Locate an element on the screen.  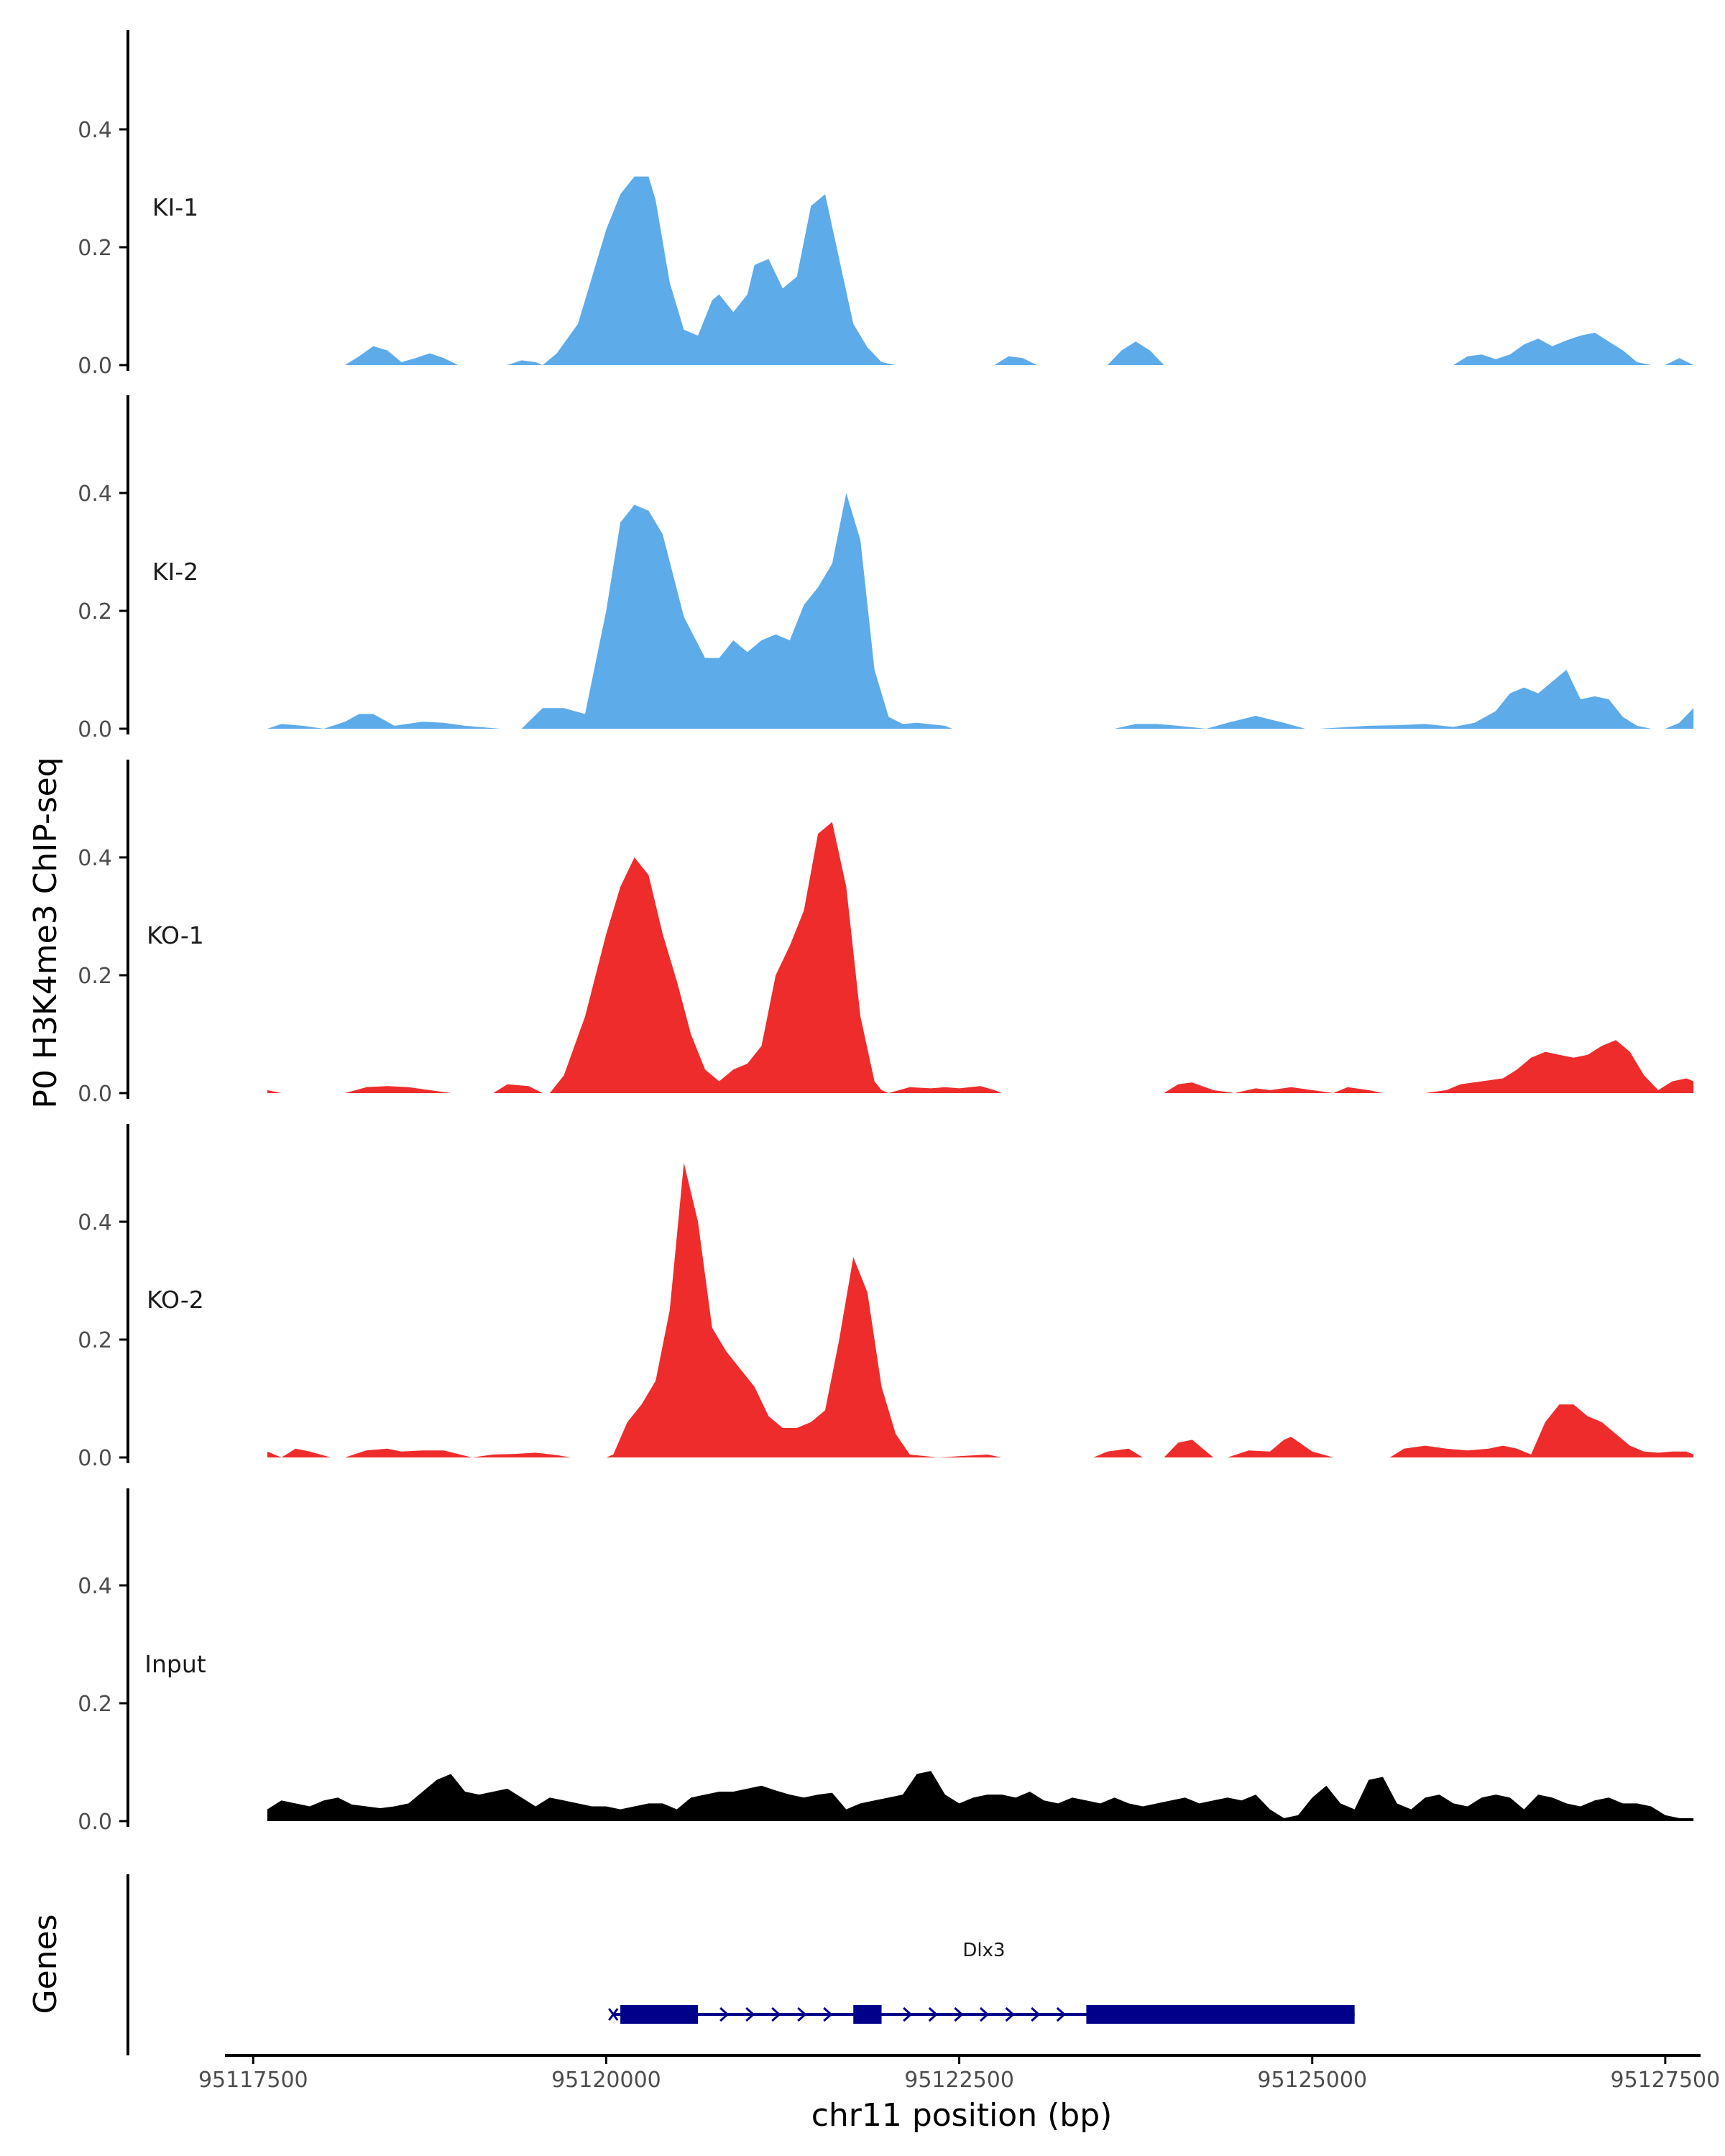
x-tick-group: 95117500 95120000 95122500 95125000 95127500 is located at coordinates (959, 2074).